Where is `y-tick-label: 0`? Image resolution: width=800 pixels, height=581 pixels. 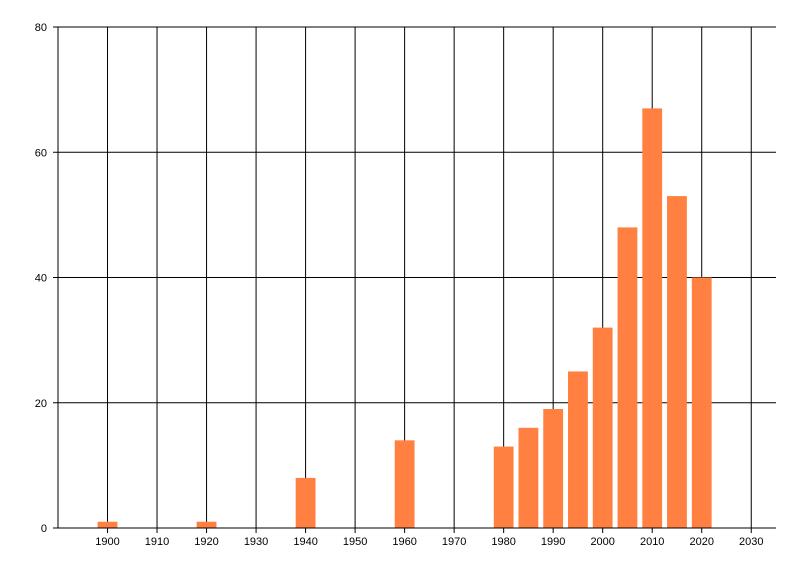
y-tick-label: 0 is located at coordinates (44, 529).